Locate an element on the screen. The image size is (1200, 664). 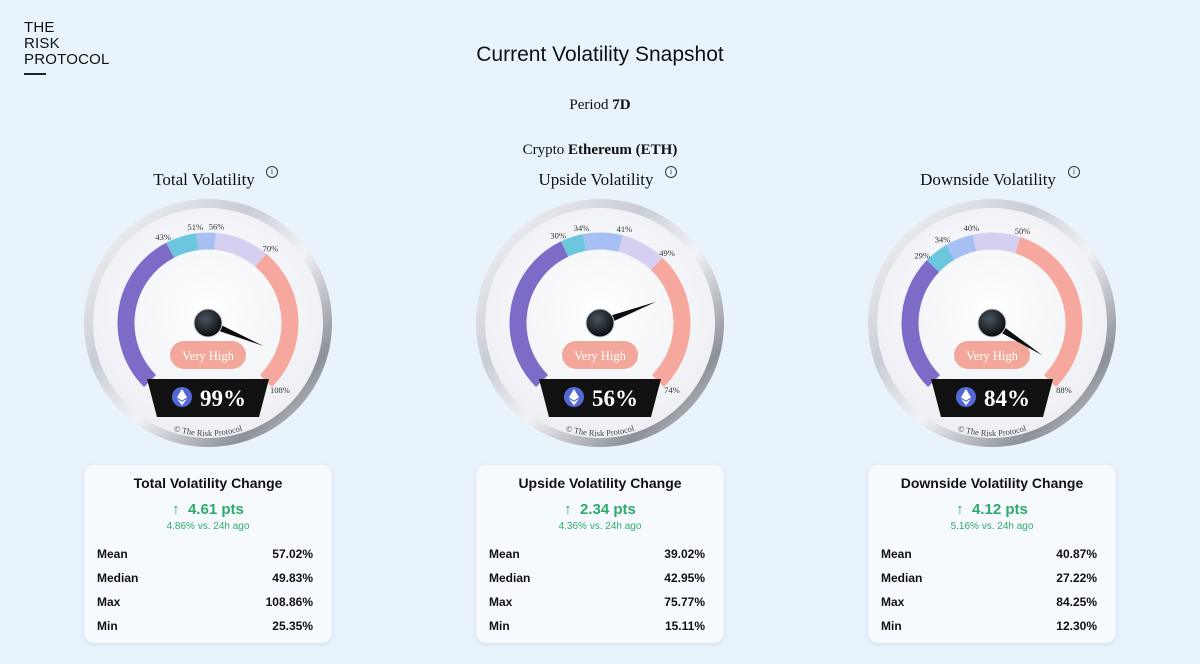
stat-label: Max is located at coordinates (501, 602).